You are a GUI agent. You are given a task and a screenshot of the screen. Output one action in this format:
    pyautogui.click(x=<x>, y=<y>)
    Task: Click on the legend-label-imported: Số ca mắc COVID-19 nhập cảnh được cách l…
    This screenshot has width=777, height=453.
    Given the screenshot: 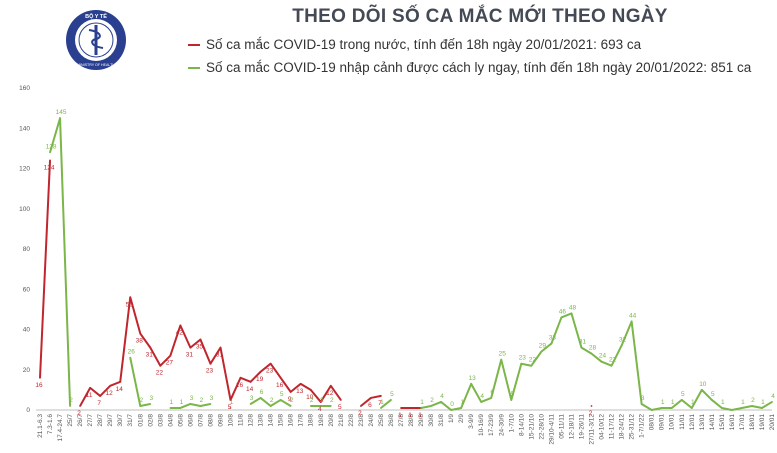 What is the action you would take?
    pyautogui.click(x=479, y=67)
    